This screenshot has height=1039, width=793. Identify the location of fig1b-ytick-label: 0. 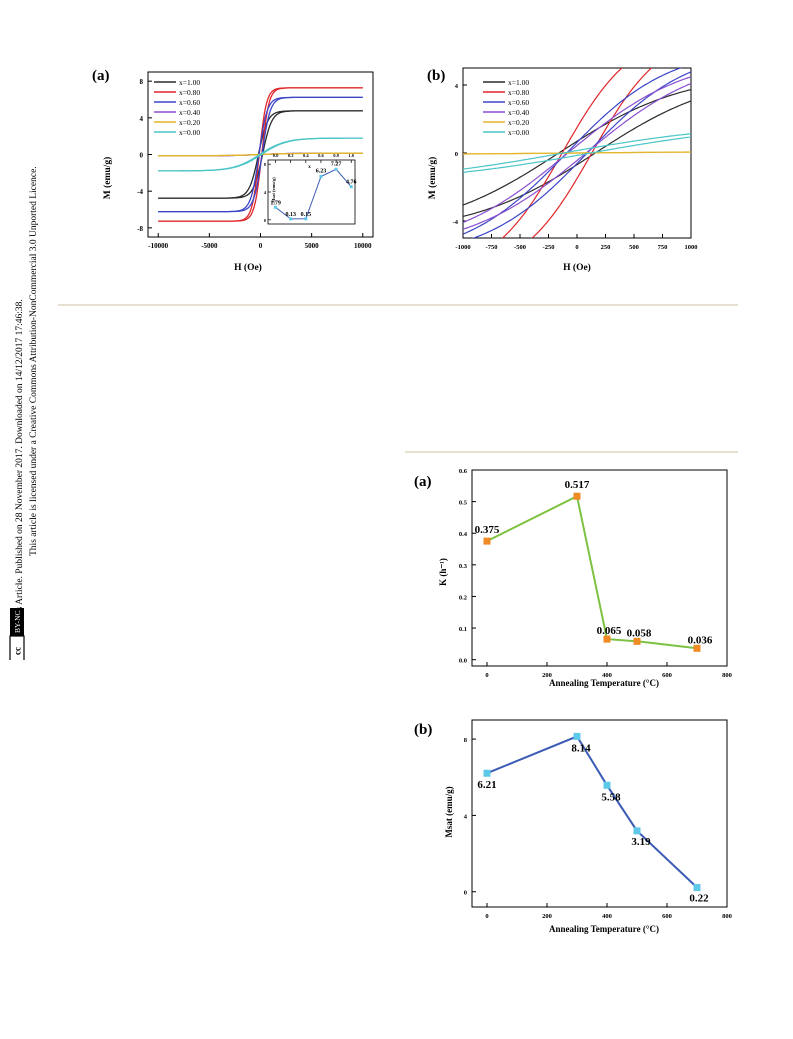
(456, 154).